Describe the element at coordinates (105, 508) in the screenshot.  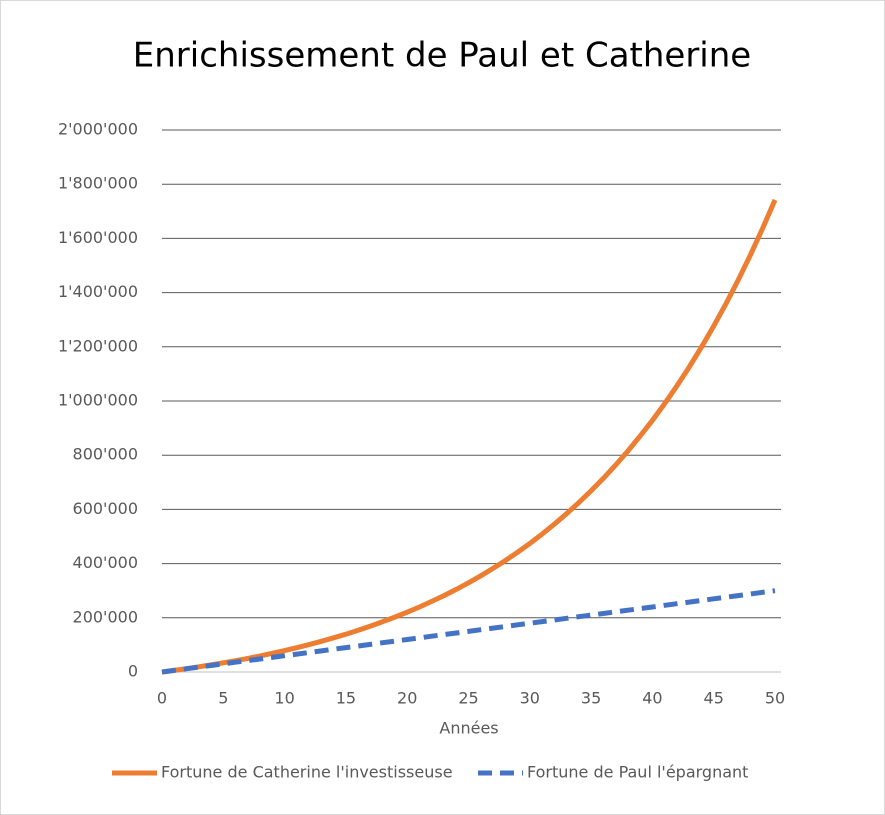
I see `y-tick-label: 600'000` at that location.